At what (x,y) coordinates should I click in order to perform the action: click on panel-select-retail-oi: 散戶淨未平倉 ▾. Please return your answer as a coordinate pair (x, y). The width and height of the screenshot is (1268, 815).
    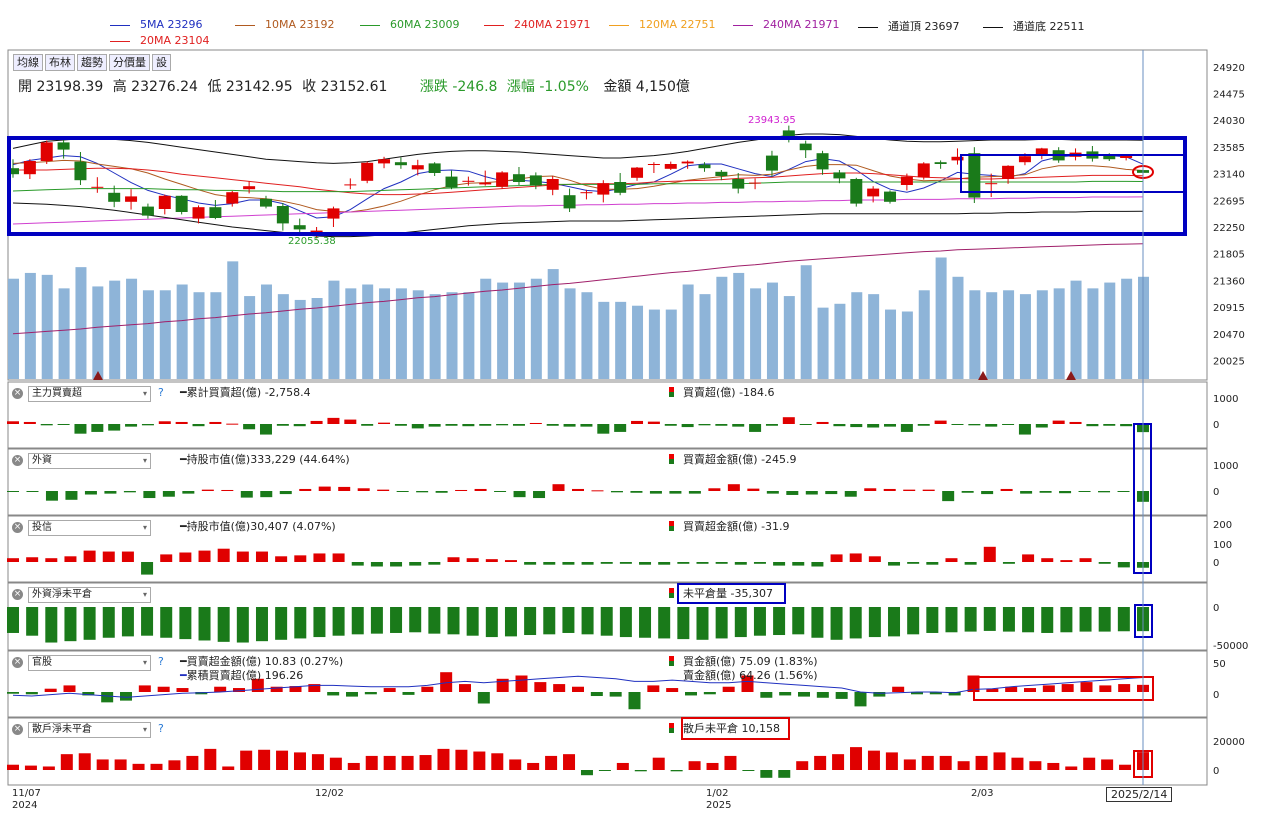
    Looking at the image, I should click on (89, 730).